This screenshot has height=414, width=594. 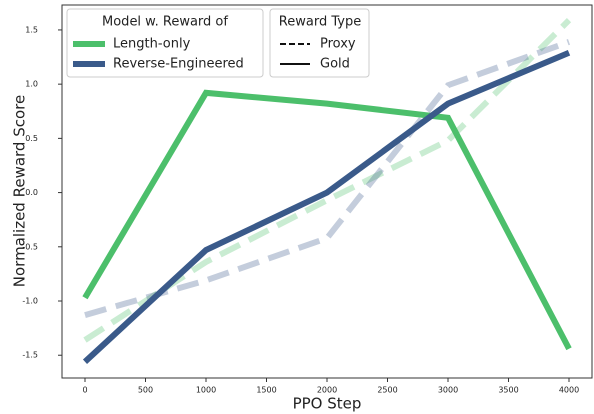 What do you see at coordinates (320, 22) in the screenshot?
I see `legend-title: Reward Type` at bounding box center [320, 22].